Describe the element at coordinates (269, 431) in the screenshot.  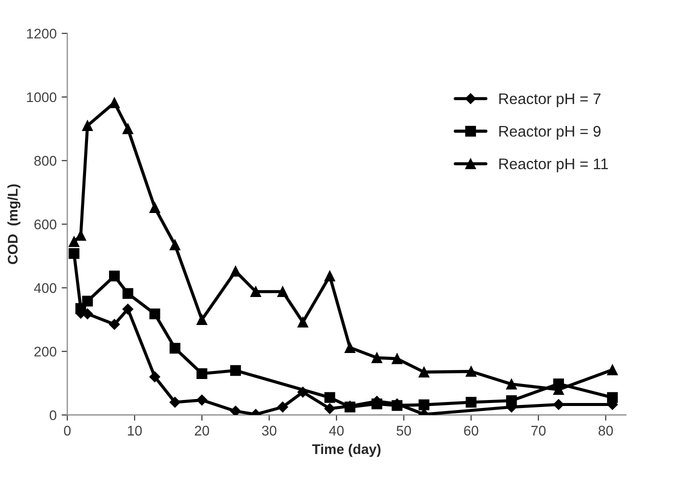
I see `x-tick-label: 30` at that location.